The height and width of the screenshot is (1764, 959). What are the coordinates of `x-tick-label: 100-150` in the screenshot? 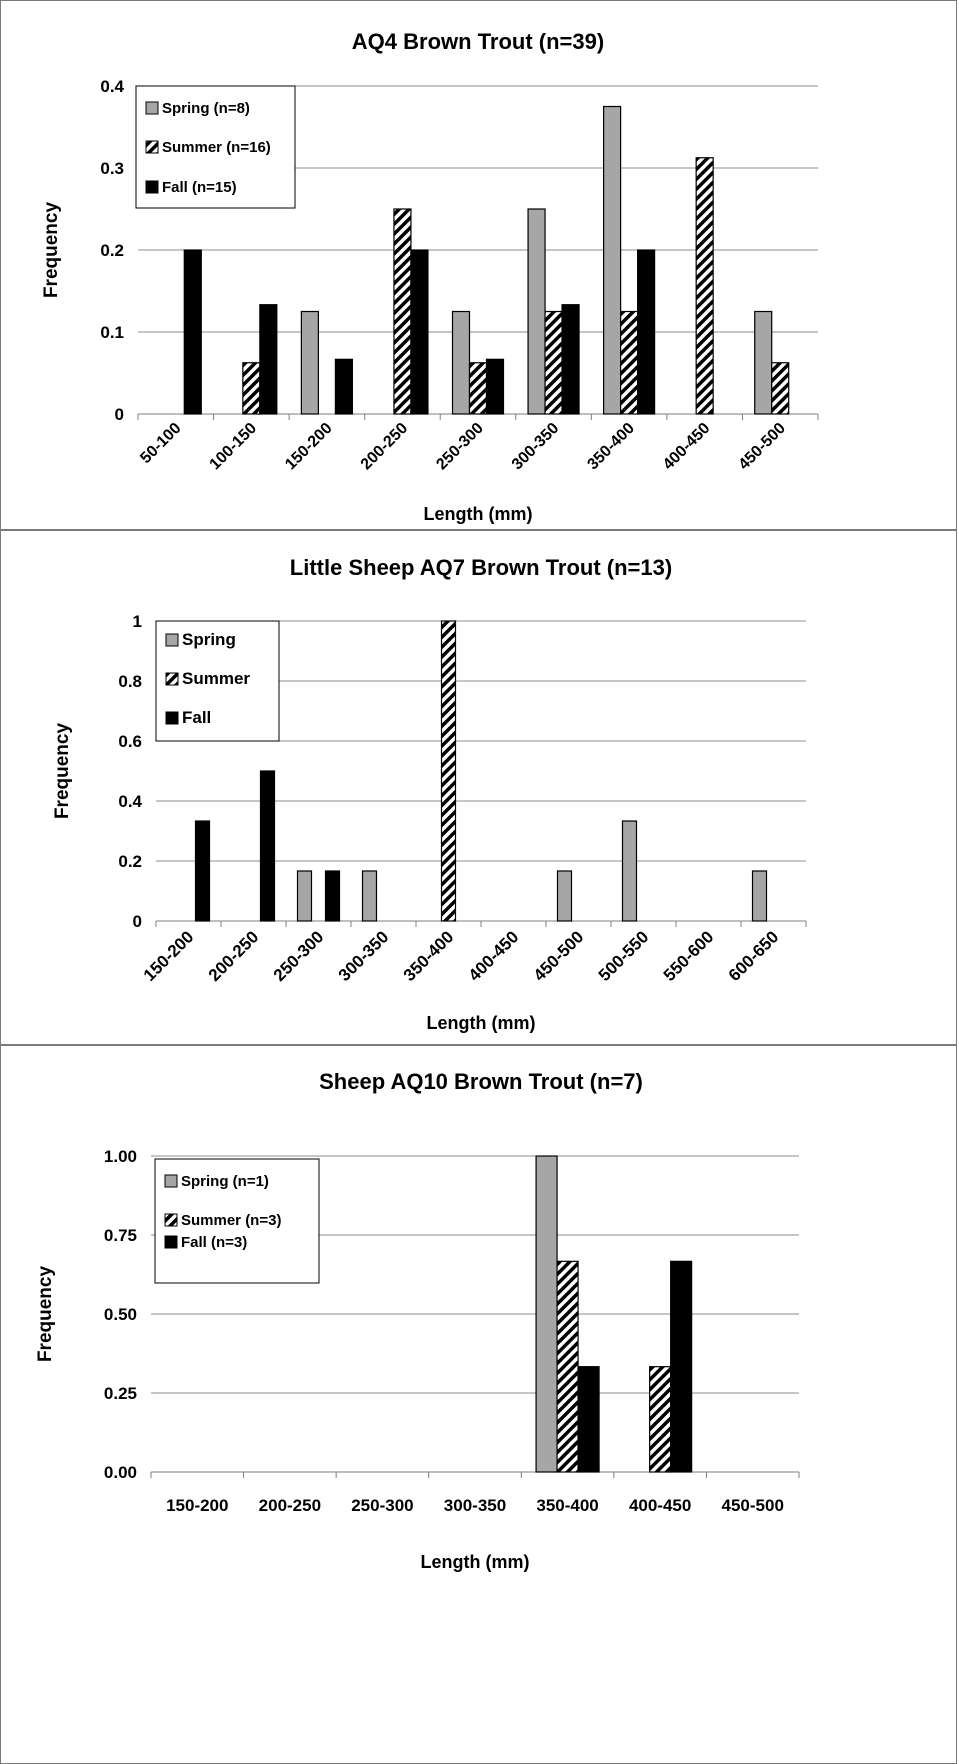 It's located at (234, 447).